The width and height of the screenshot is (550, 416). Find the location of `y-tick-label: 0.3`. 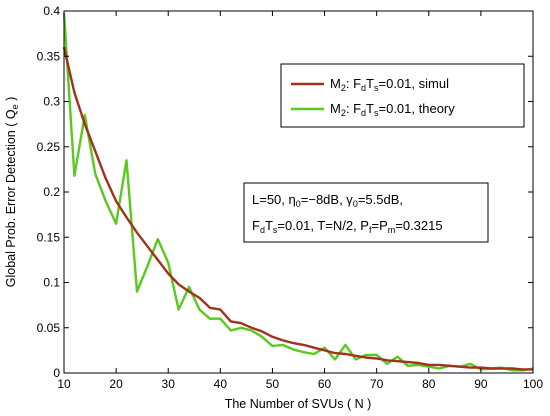

y-tick-label: 0.3 is located at coordinates (51, 102).